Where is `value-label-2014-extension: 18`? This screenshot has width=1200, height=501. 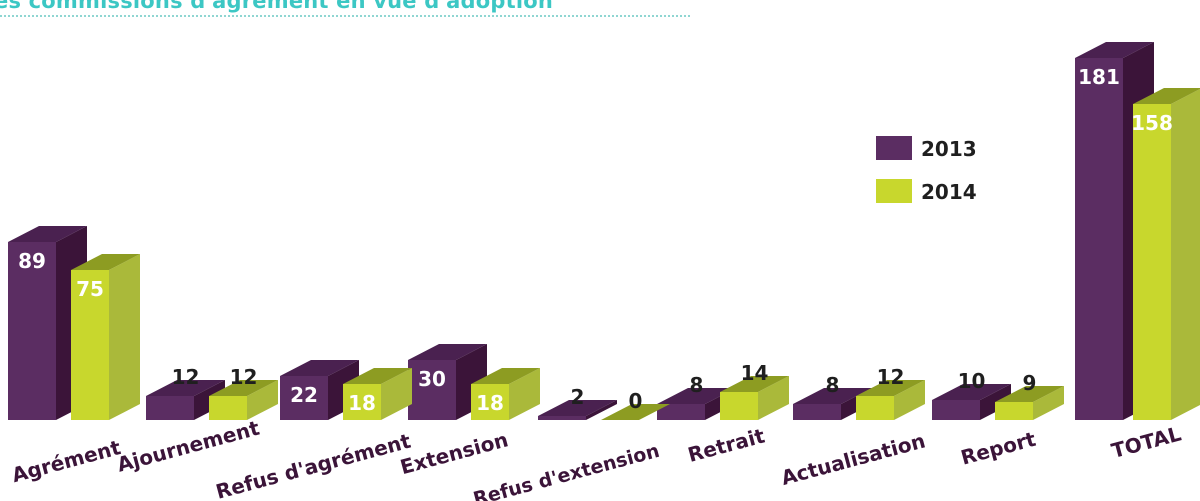
value-label-2014-extension: 18 is located at coordinates (490, 403).